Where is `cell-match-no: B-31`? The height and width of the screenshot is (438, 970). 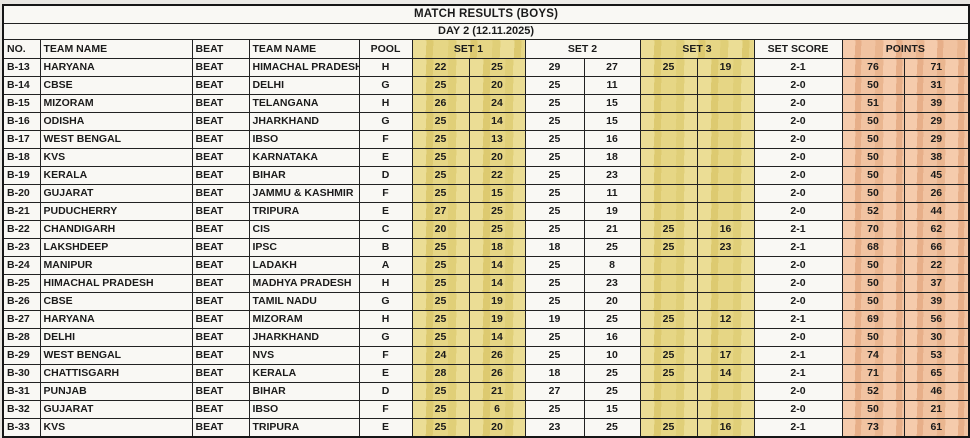
cell-match-no: B-31 is located at coordinates (21, 391).